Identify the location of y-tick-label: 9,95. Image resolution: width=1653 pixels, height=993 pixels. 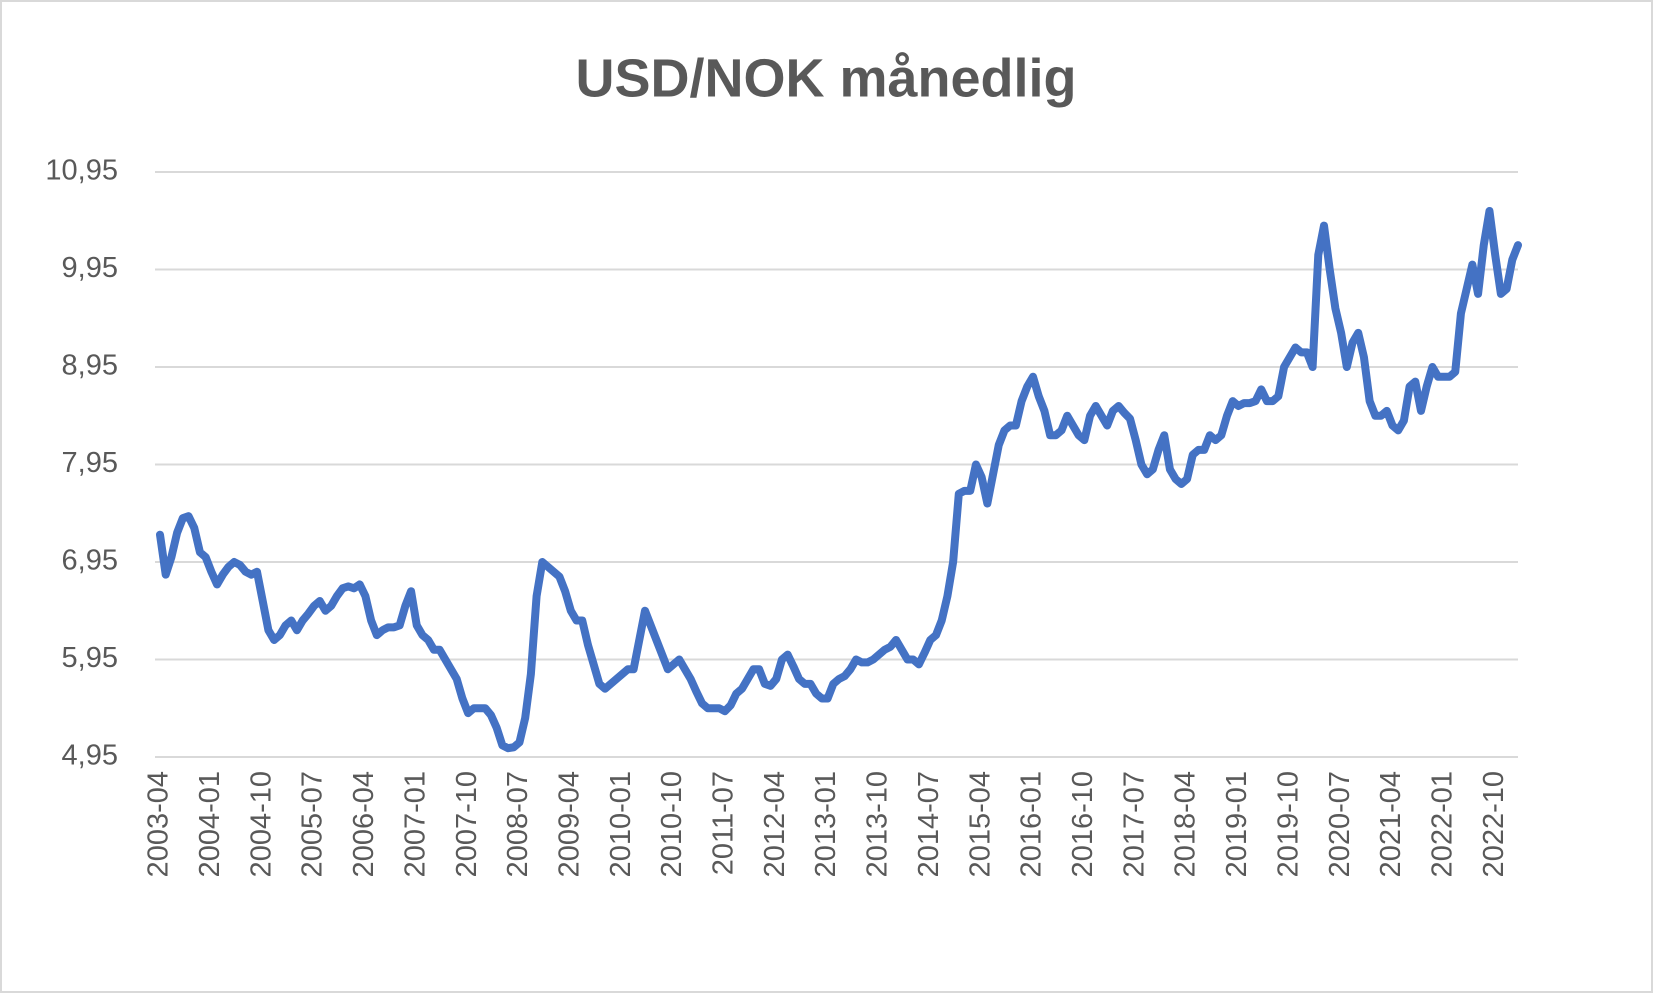
(90, 268).